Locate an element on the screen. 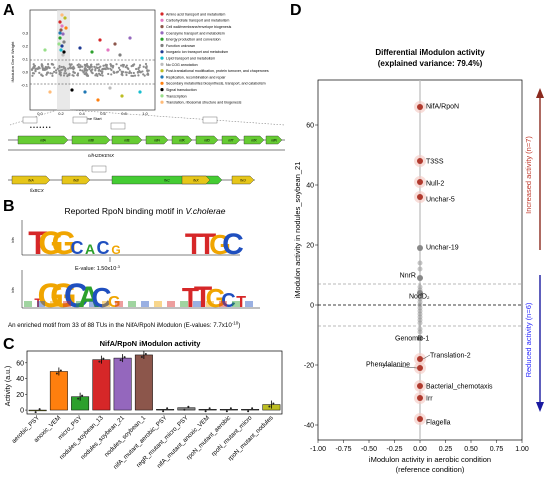 The height and width of the screenshot is (485, 550). legend-label: Signal transduction is located at coordinates (181, 90).